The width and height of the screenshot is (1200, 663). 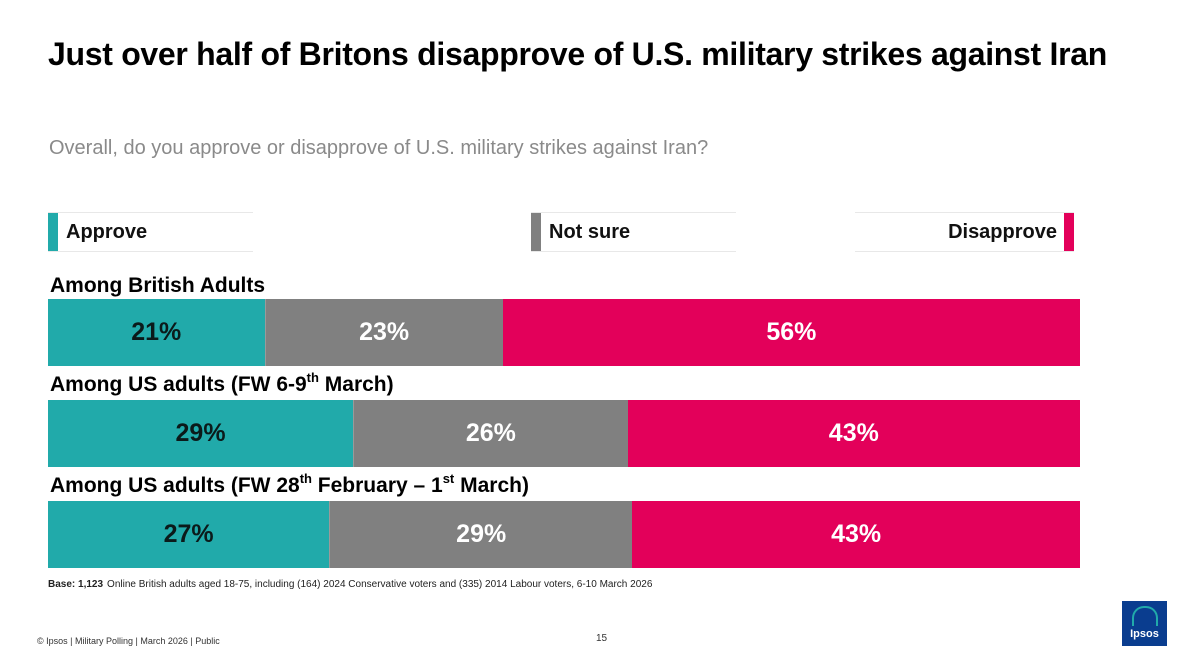 I want to click on legend-not-sure-label: Not sure, so click(x=590, y=231).